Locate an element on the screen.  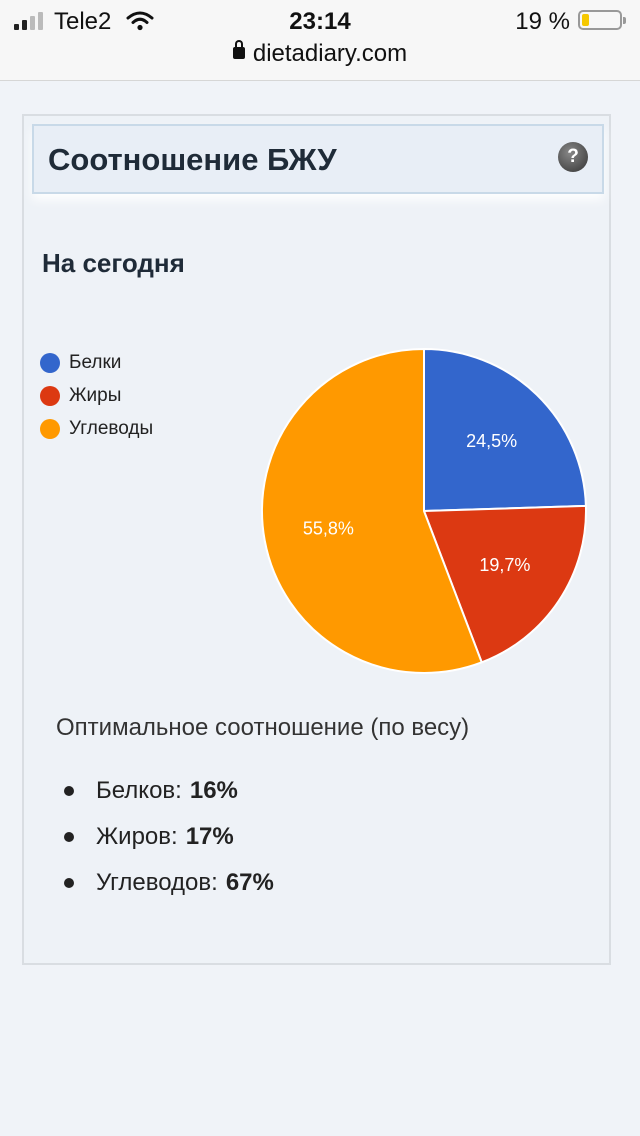
panel-header: Соотношение БЖУ ? is located at coordinates (318, 159).